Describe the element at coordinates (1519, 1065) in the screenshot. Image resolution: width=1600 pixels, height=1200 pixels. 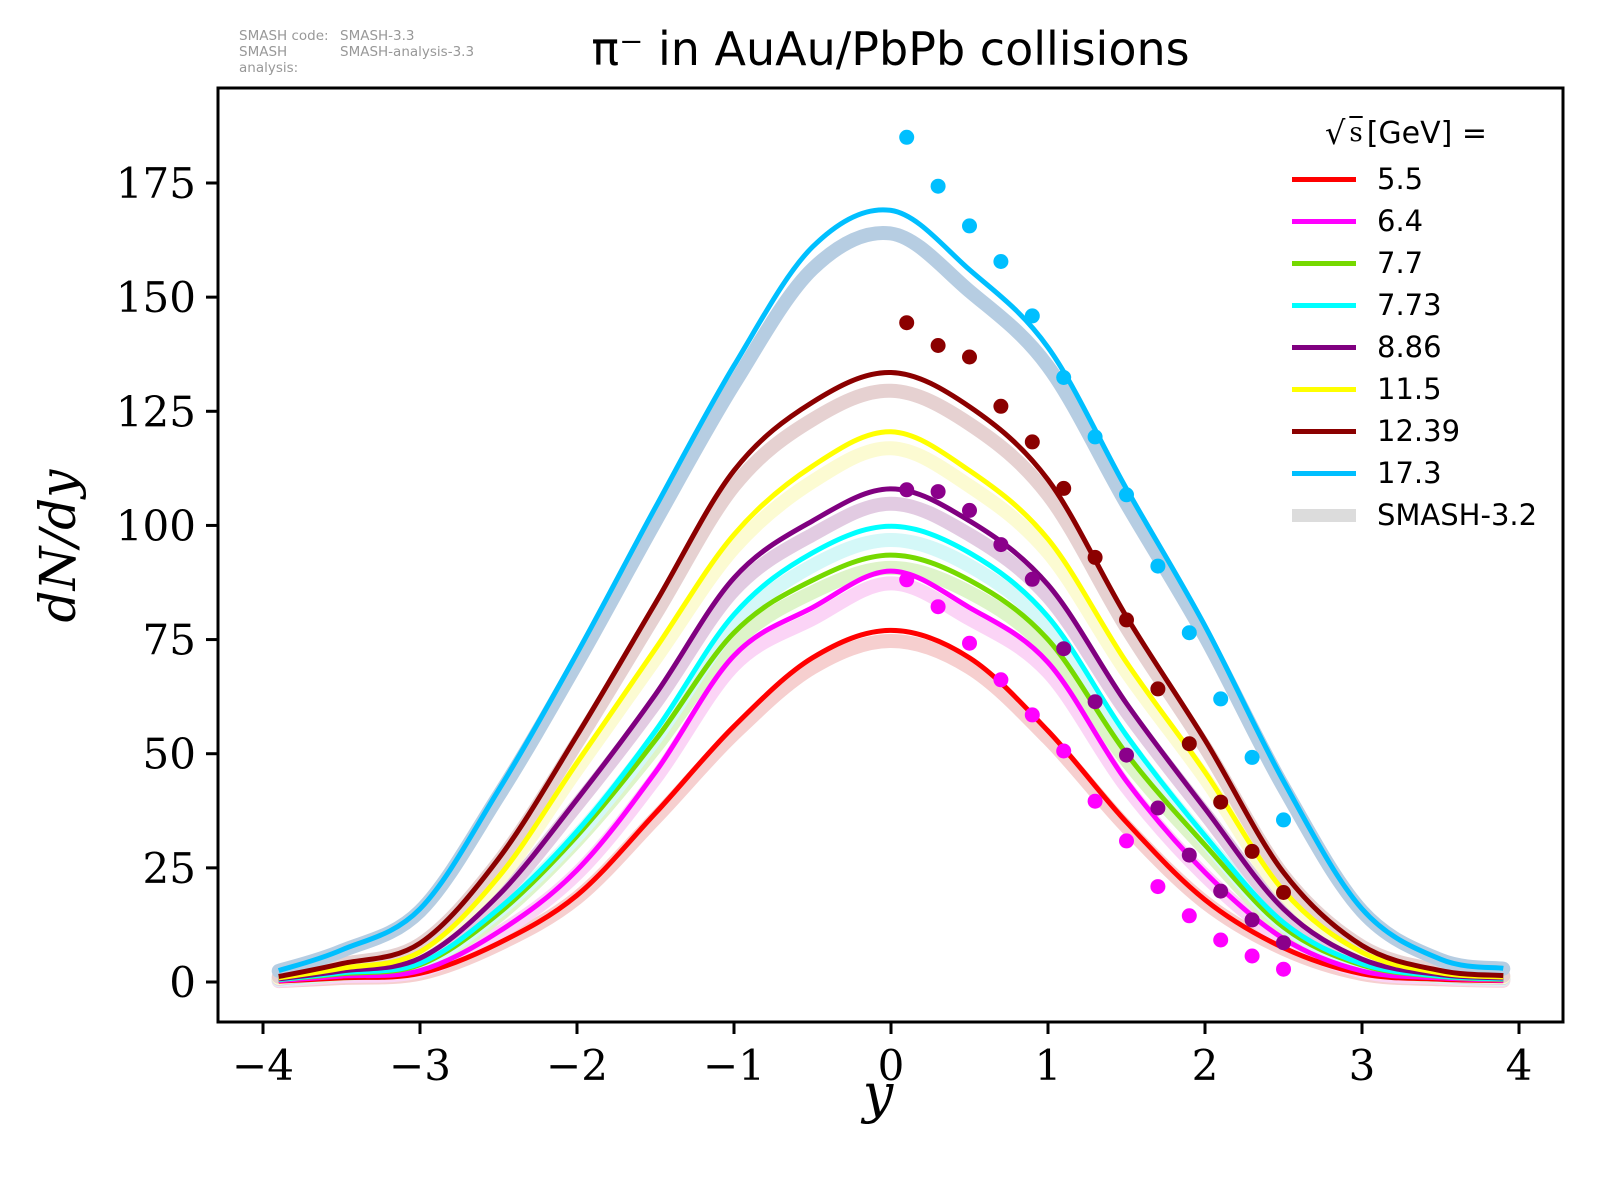
I see `x-tick-label: 4` at that location.